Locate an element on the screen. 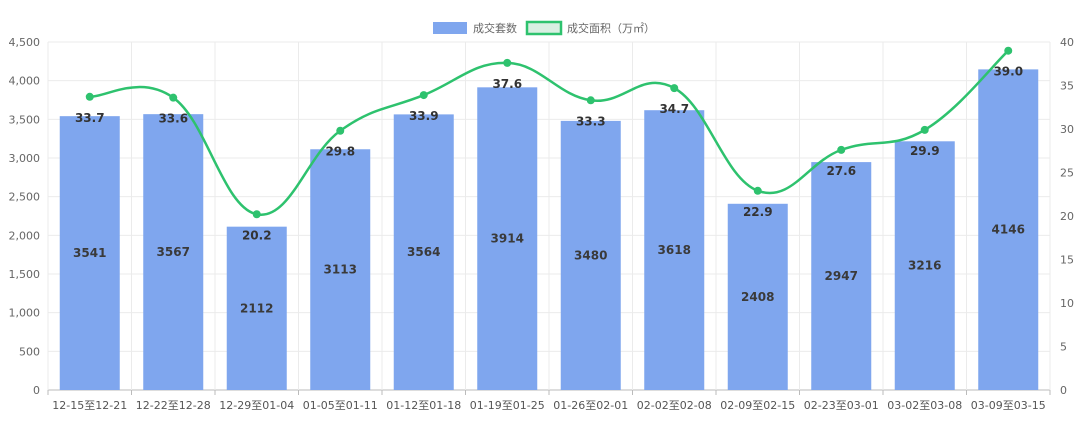 This screenshot has height=425, width=1080. bar-value-label: 3541 is located at coordinates (89, 253).